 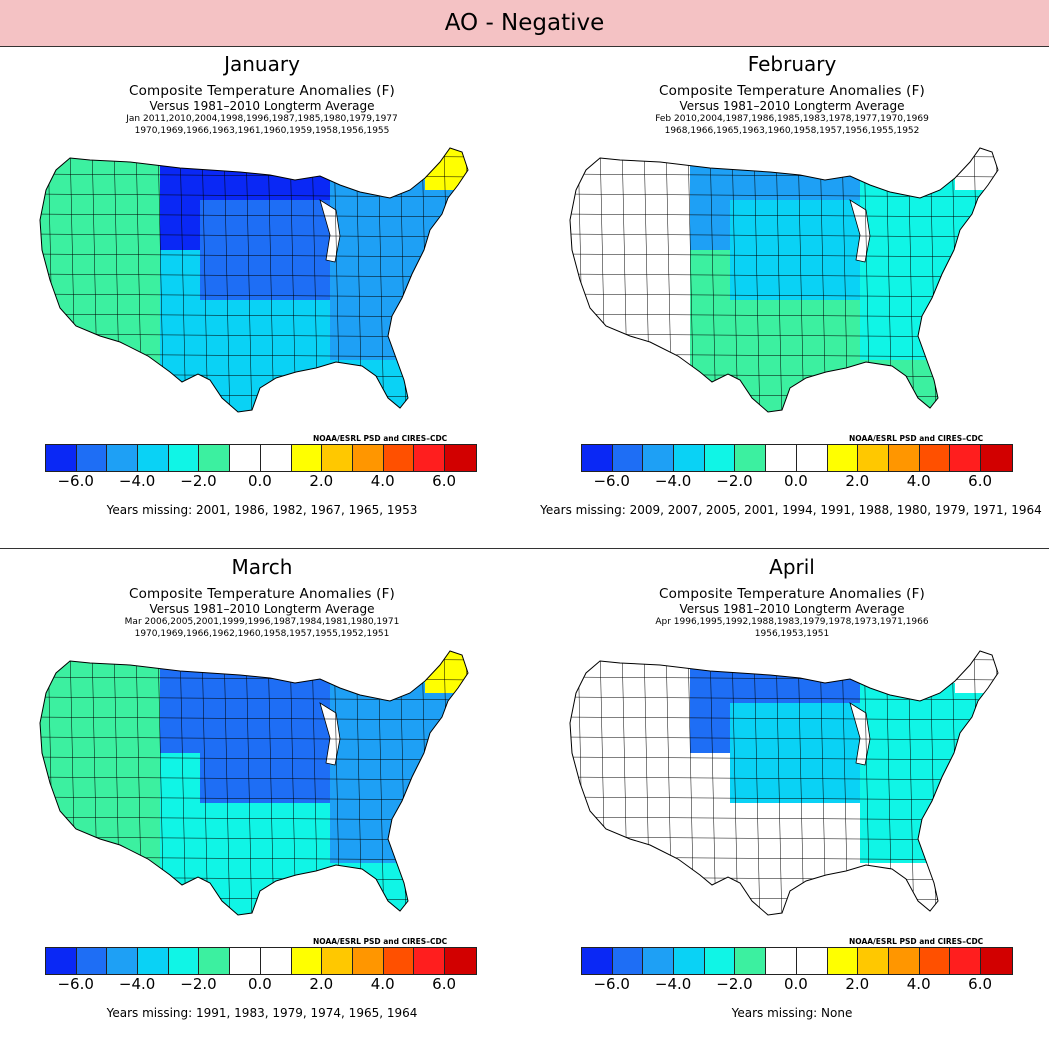 I want to click on header-title: AO - Negative, so click(x=524, y=23).